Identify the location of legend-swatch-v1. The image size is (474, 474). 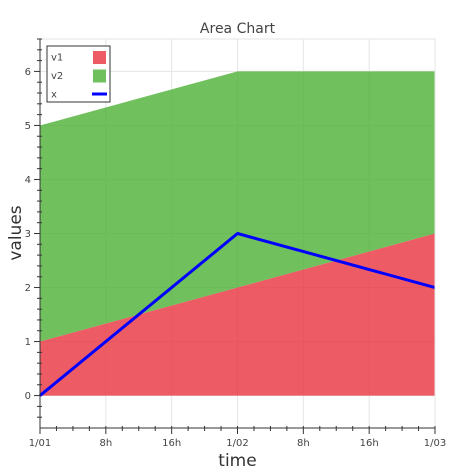
(99, 57).